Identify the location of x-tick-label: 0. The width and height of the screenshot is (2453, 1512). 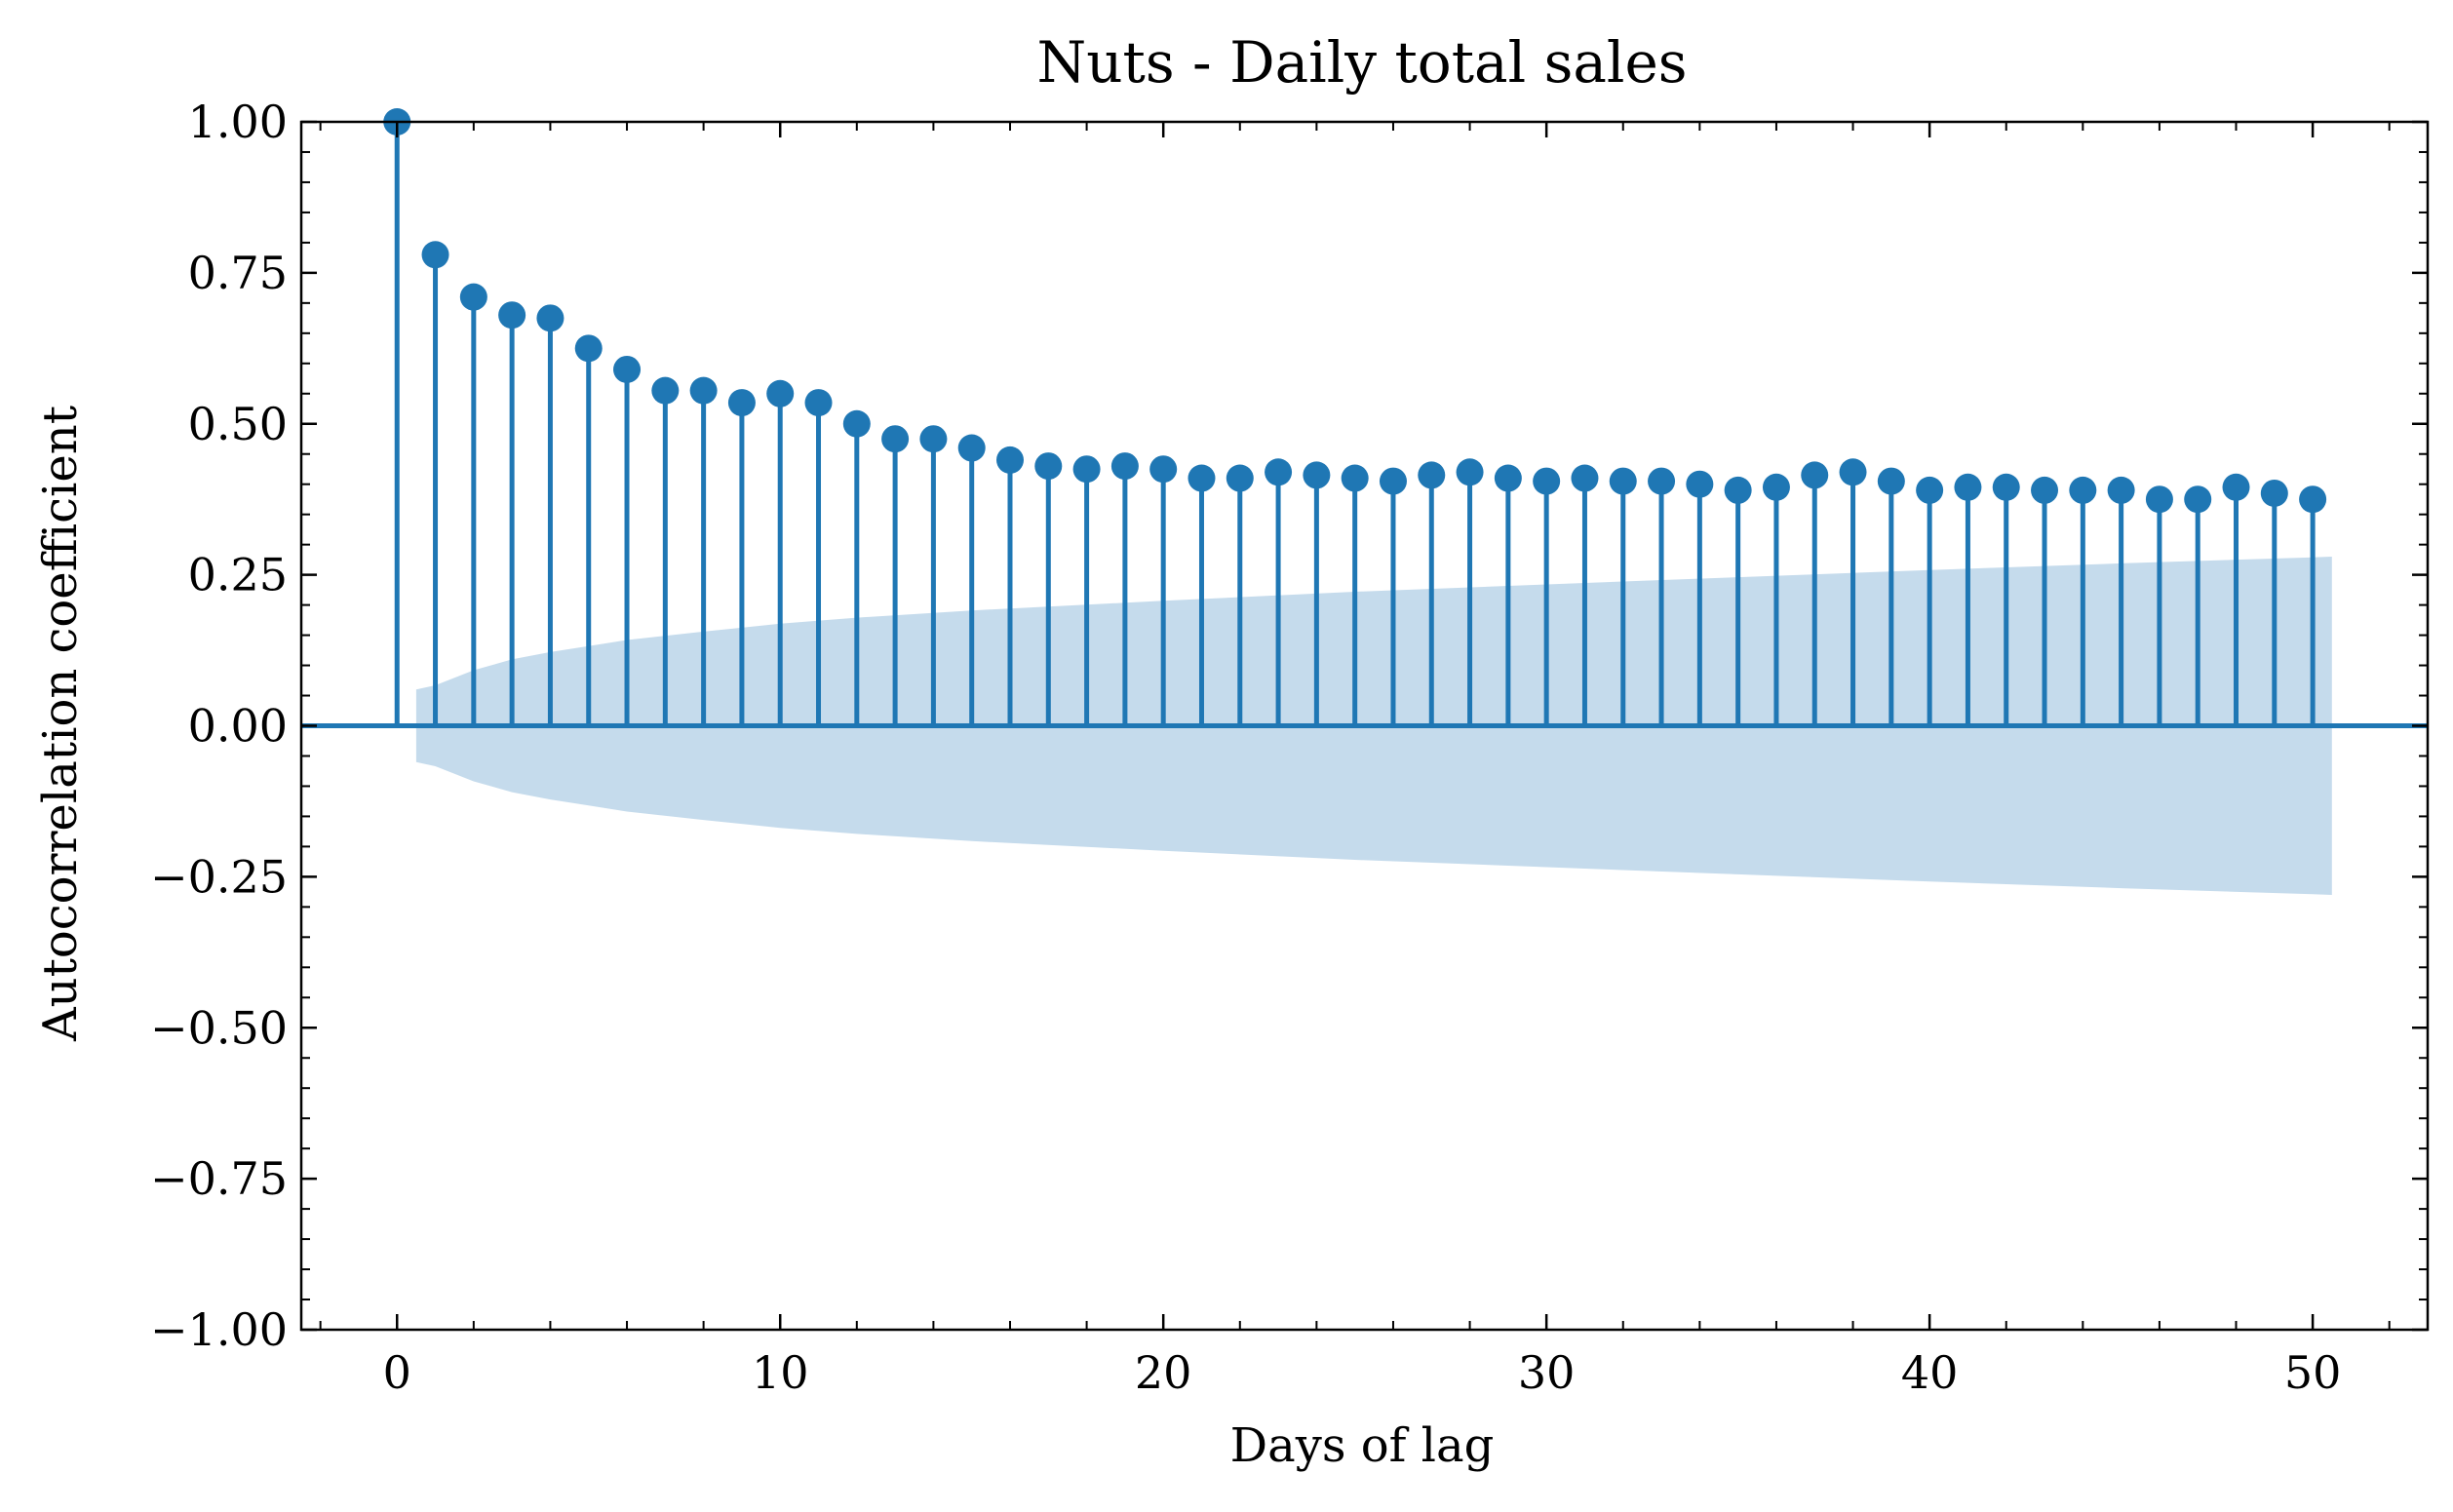
(397, 1372).